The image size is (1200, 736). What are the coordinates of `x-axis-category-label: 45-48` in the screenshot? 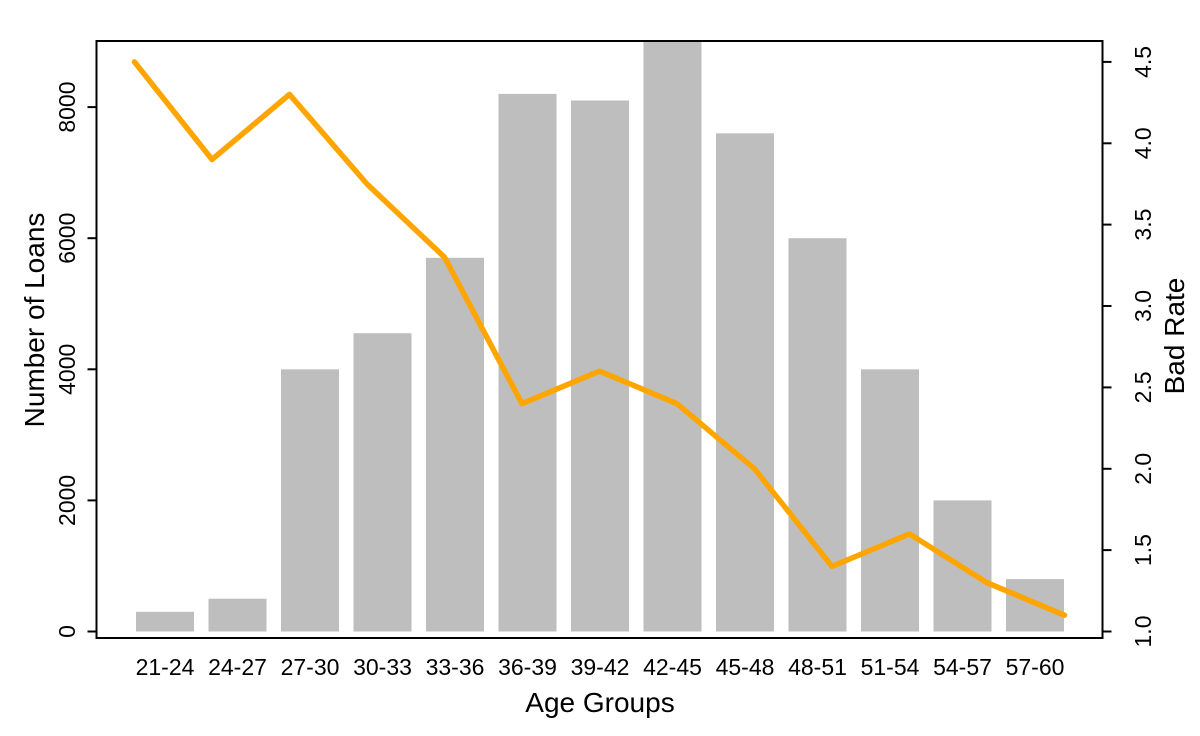 It's located at (745, 667).